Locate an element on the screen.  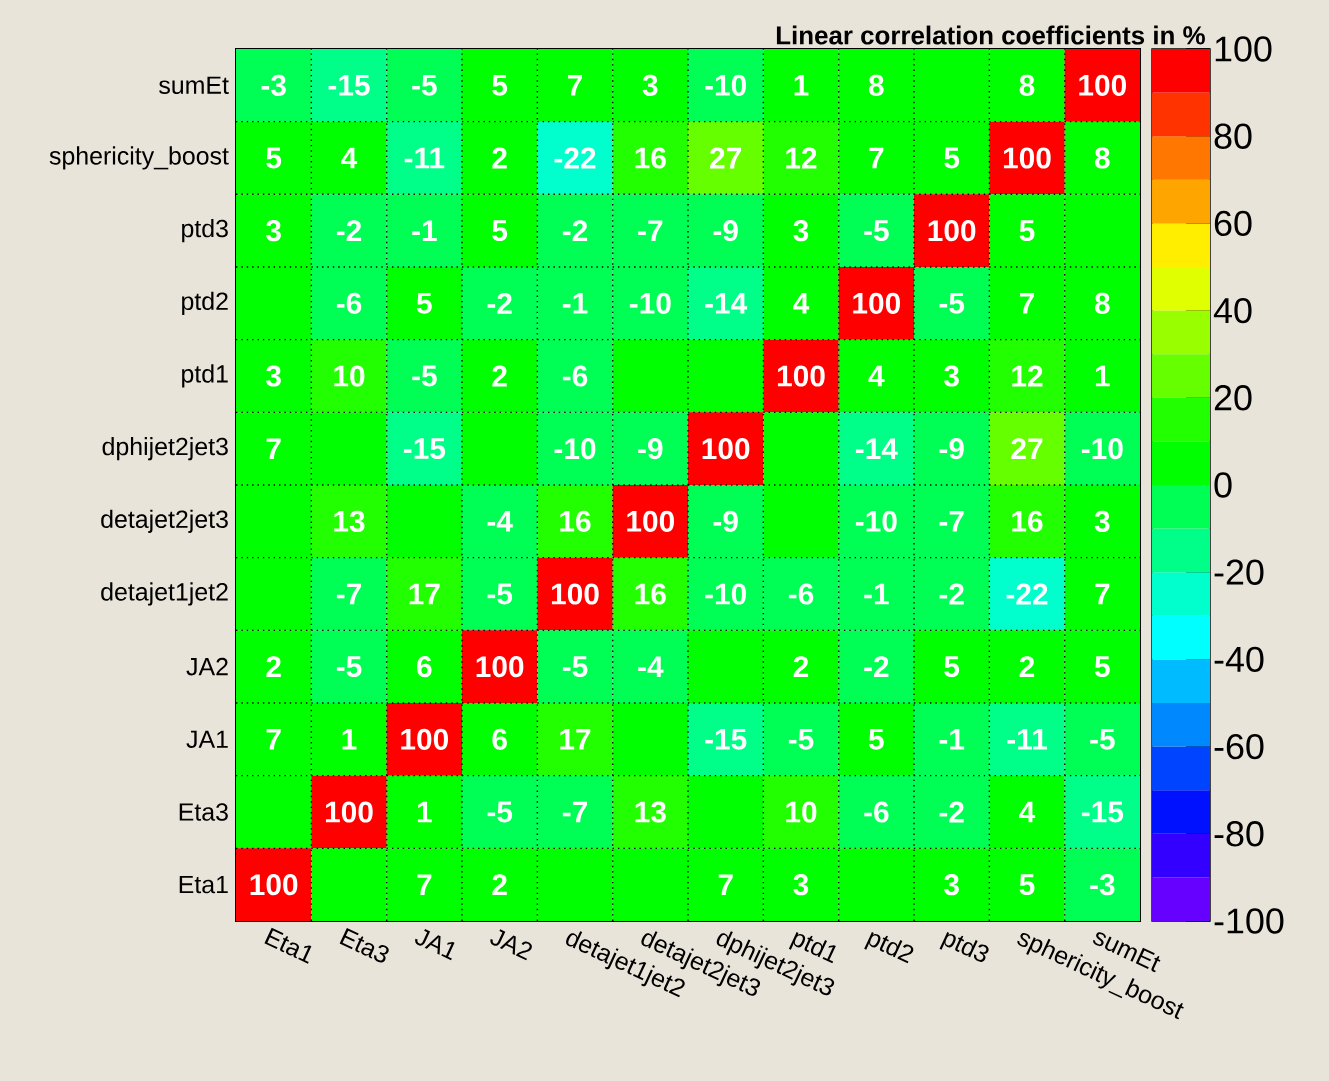
y-tick-label: detajet2jet3 is located at coordinates (164, 521).